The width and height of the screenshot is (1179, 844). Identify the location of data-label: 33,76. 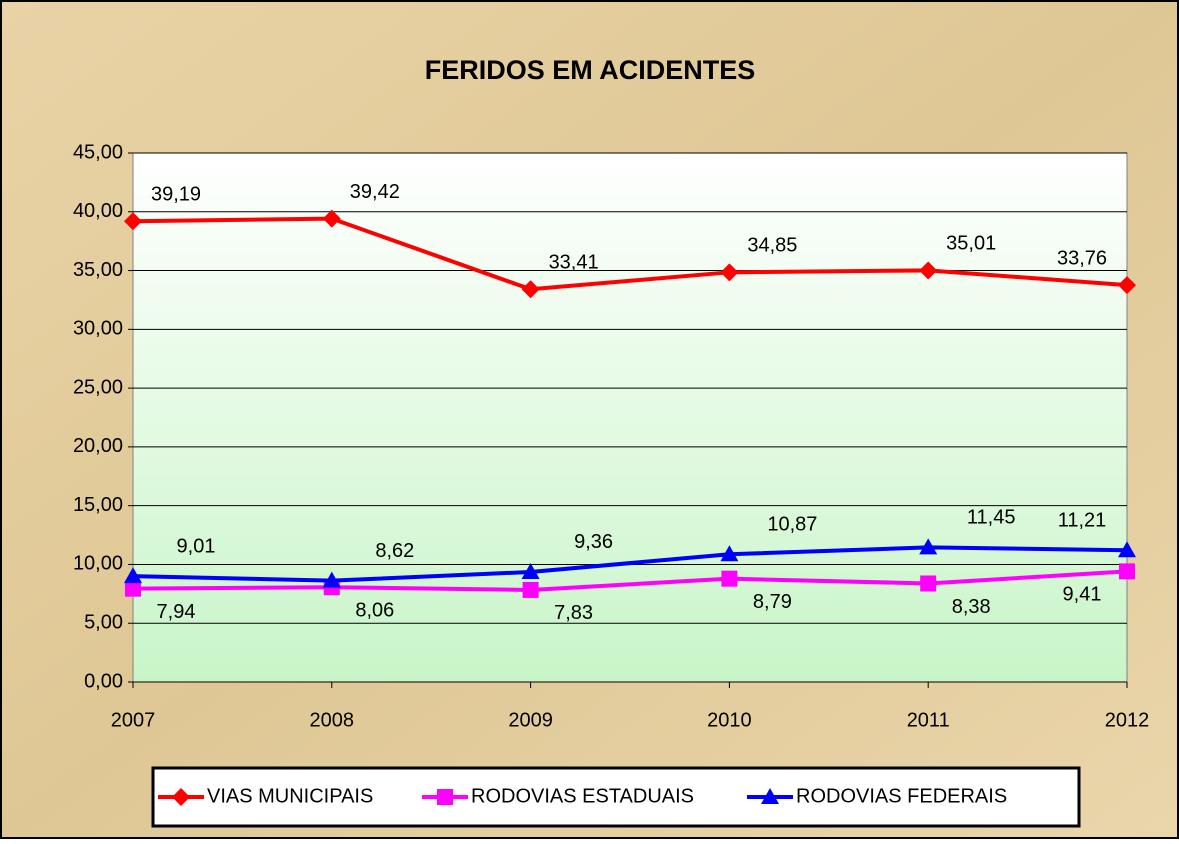
(1082, 258).